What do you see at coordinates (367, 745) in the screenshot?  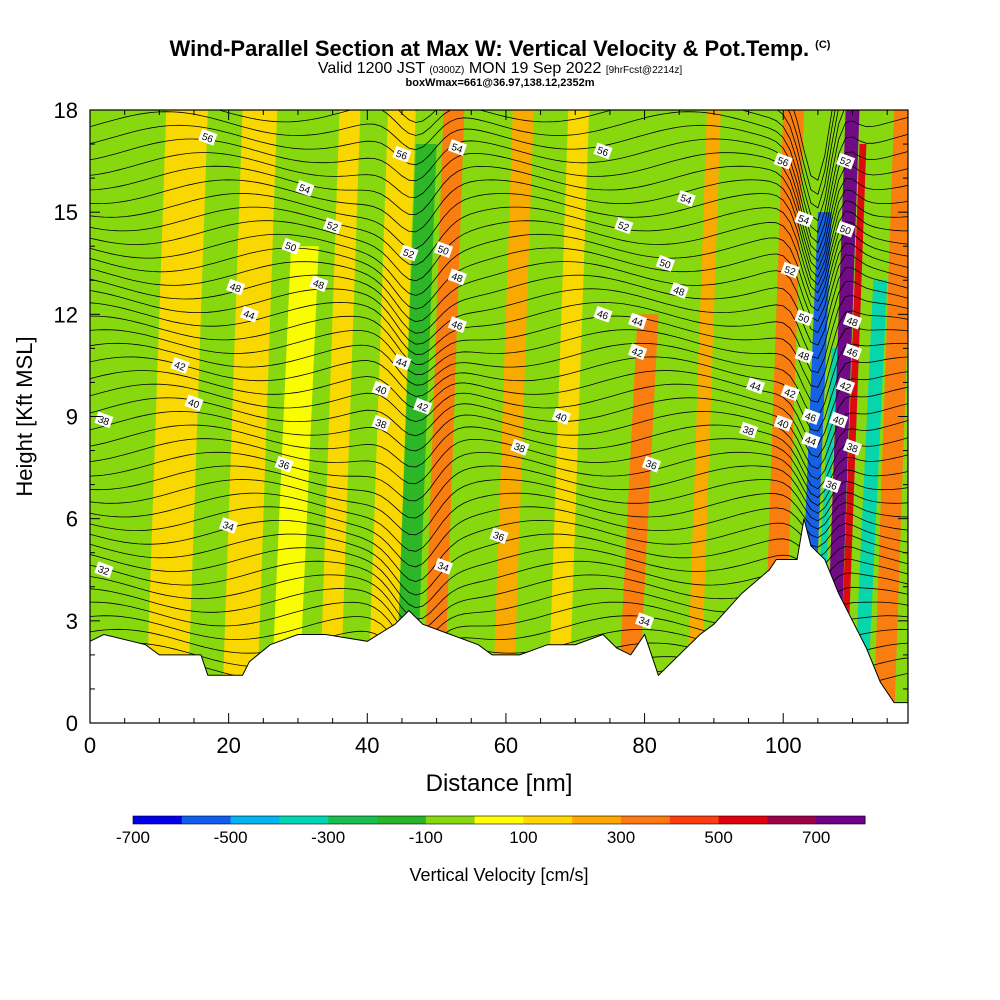 I see `x-tick-label: 40` at bounding box center [367, 745].